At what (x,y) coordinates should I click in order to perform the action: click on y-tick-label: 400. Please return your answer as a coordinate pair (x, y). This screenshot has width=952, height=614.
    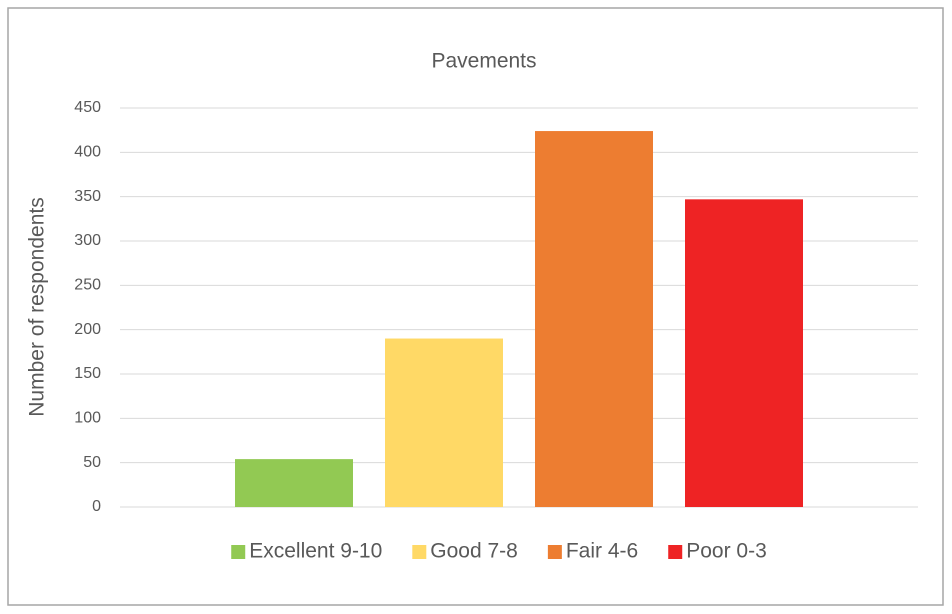
    Looking at the image, I should click on (87, 152).